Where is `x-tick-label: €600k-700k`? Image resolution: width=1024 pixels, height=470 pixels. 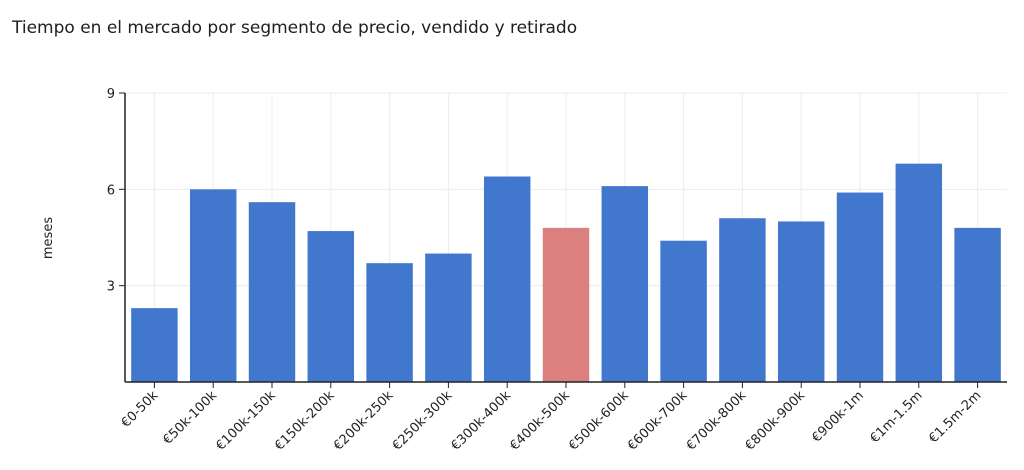 x-tick-label: €600k-700k is located at coordinates (658, 421).